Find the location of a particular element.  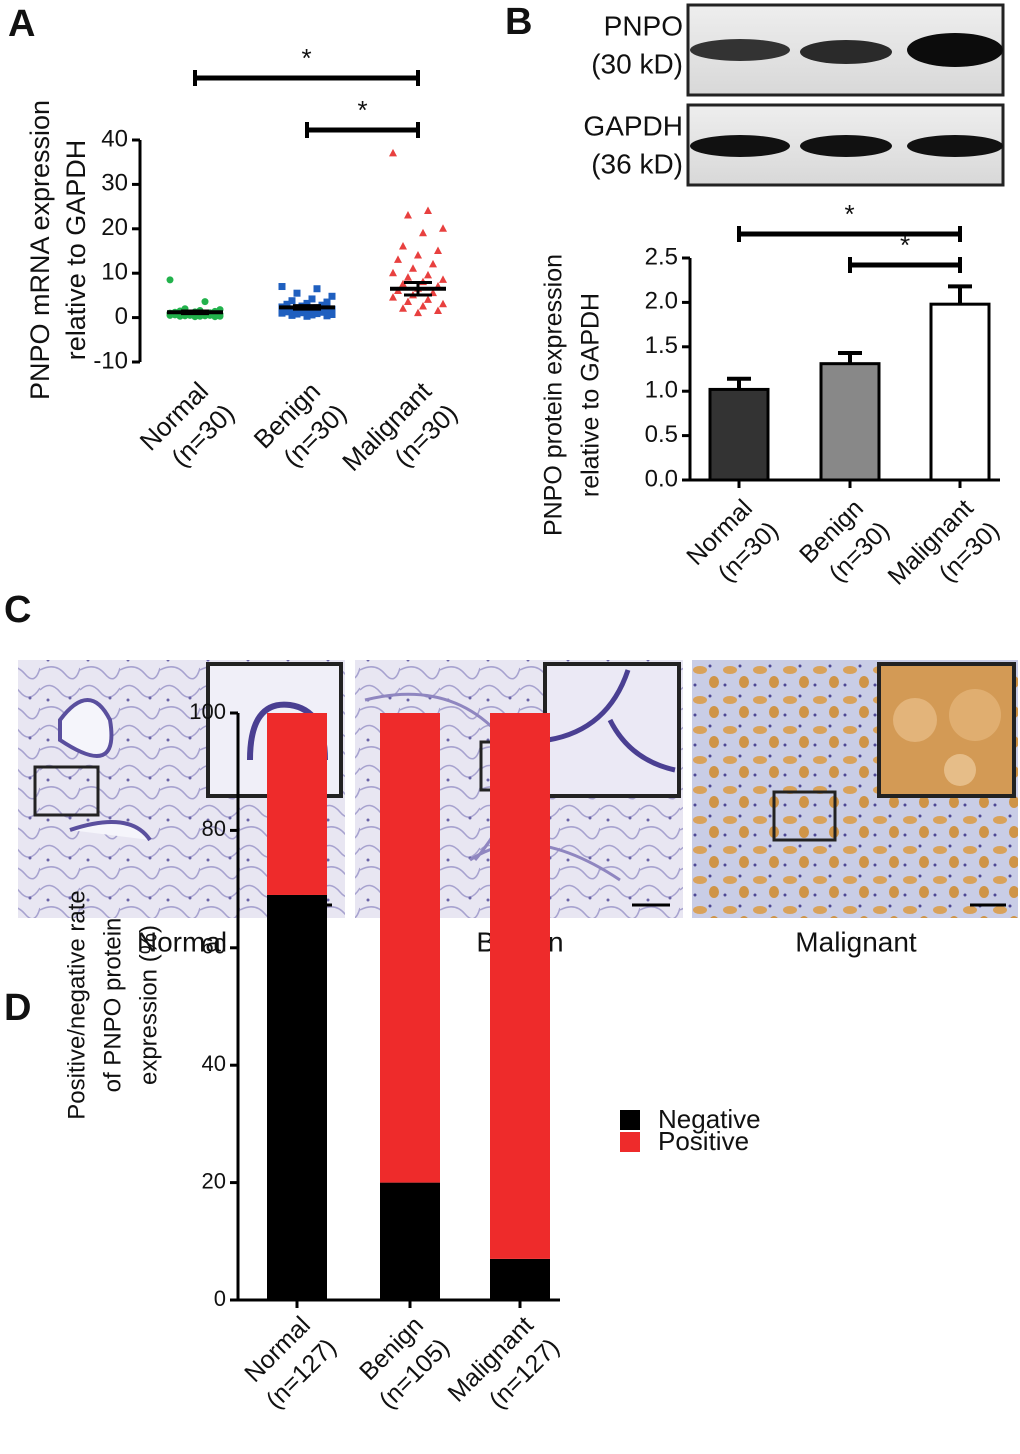

y-axis-label: Positive/negative rate is located at coordinates (76, 1004).